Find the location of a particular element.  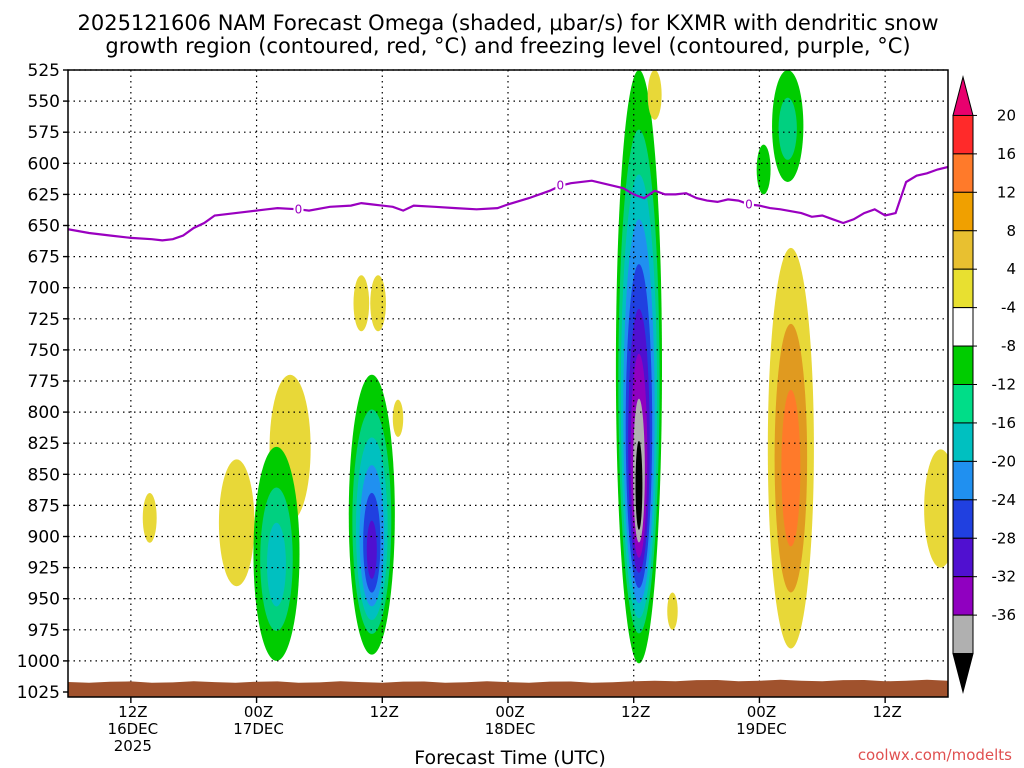

colorbar-label: -32 is located at coordinates (1004, 577).